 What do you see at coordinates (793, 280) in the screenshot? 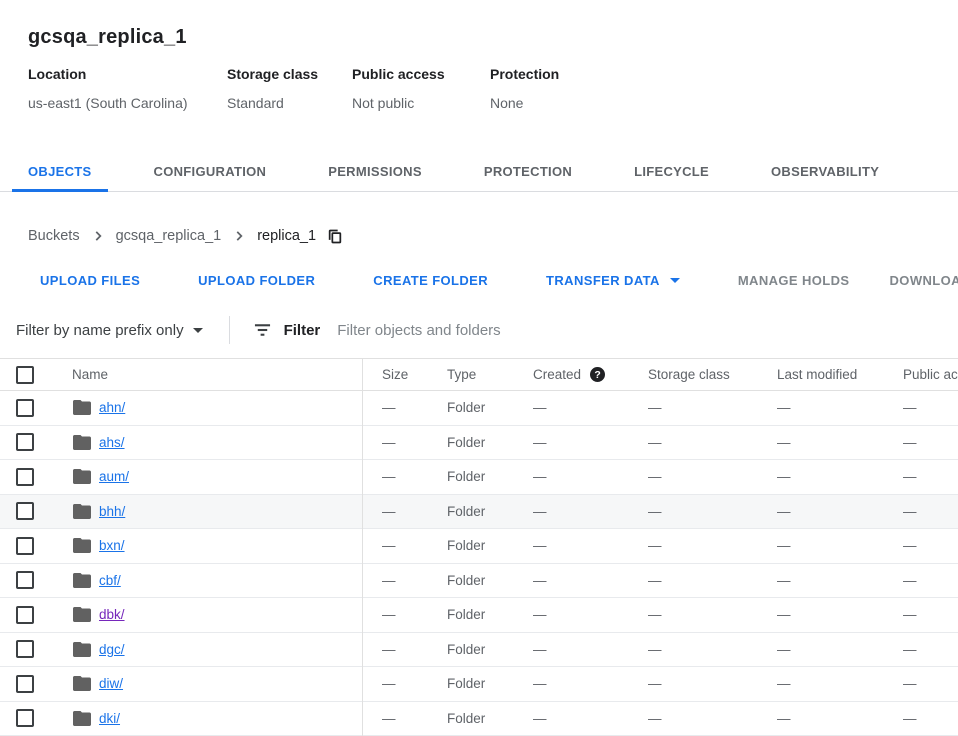
I see `manage-holds-button: MANAGE HOLDS` at bounding box center [793, 280].